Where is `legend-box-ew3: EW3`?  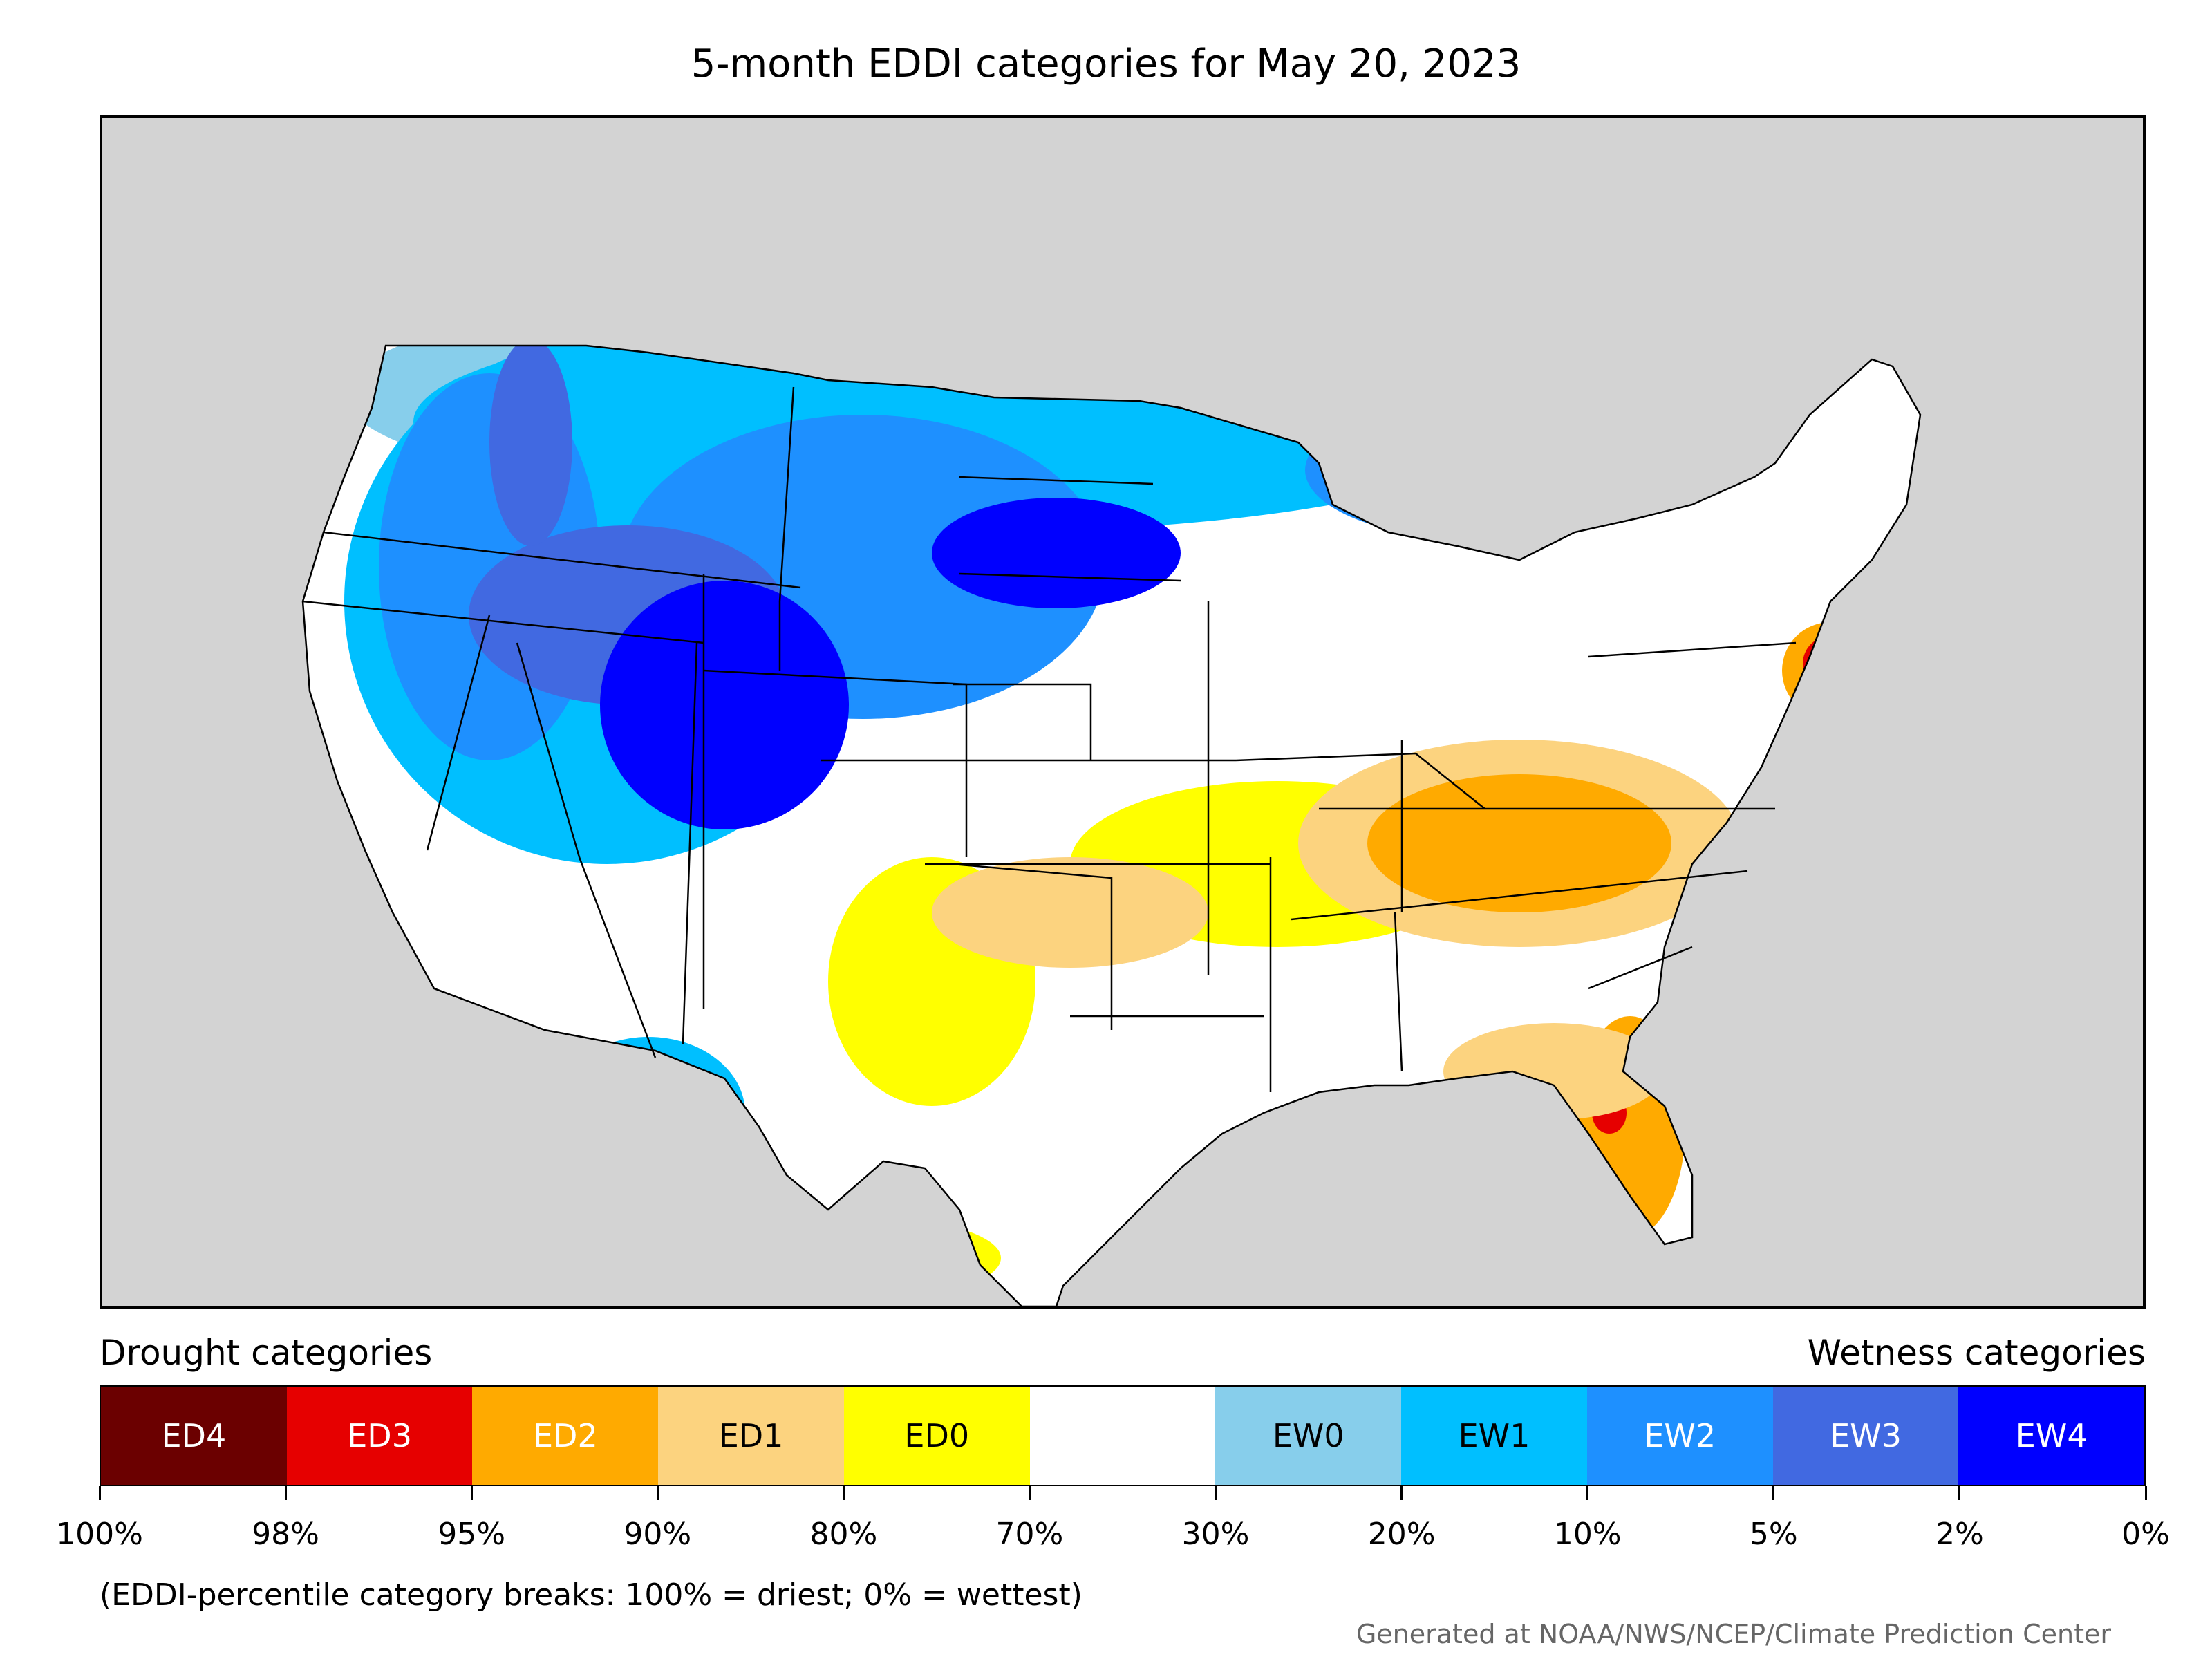
legend-box-ew3: EW3 is located at coordinates (1865, 1436).